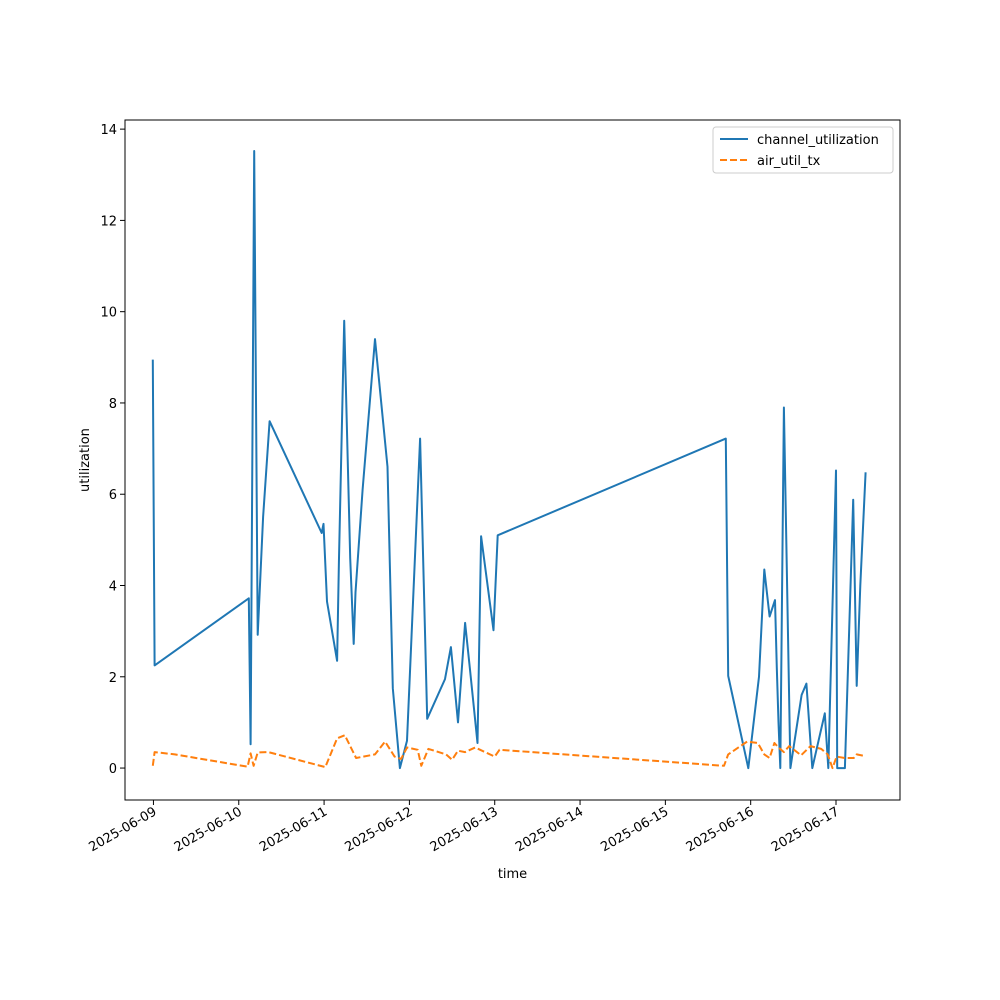  I want to click on y-axis: 0 2 4 6 8 10 12 14, so click(112, 450).